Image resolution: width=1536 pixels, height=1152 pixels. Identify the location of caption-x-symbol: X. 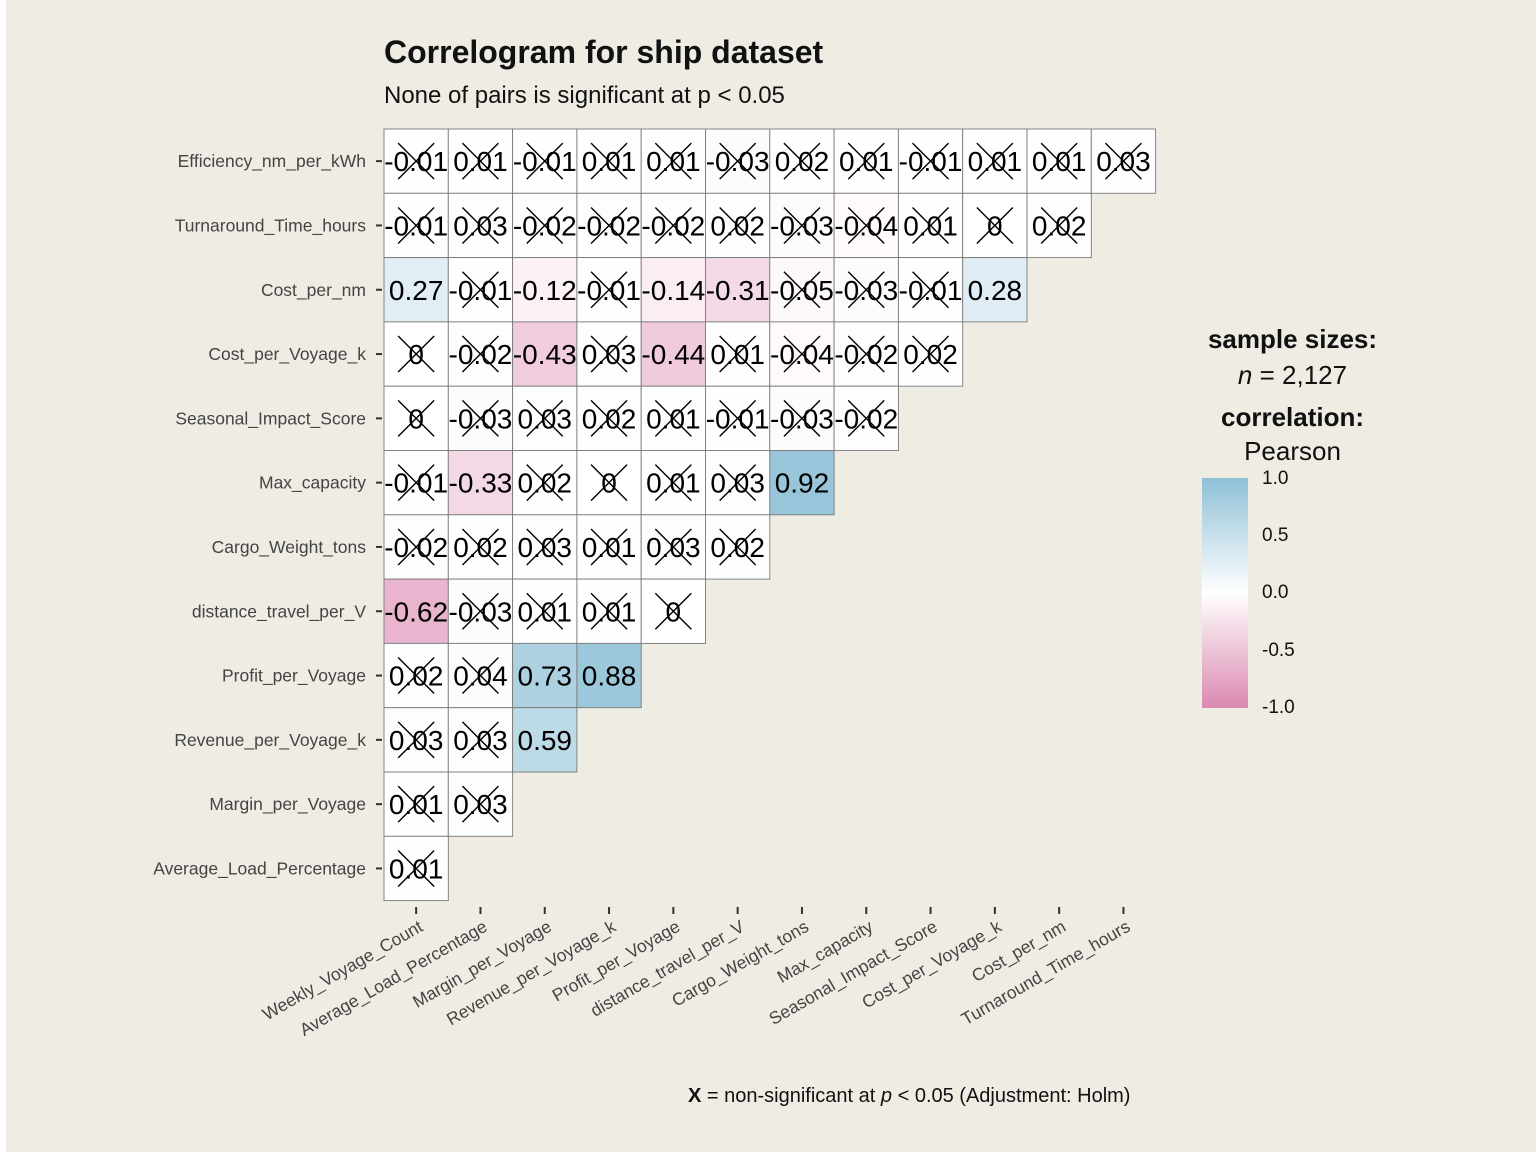
(695, 1096).